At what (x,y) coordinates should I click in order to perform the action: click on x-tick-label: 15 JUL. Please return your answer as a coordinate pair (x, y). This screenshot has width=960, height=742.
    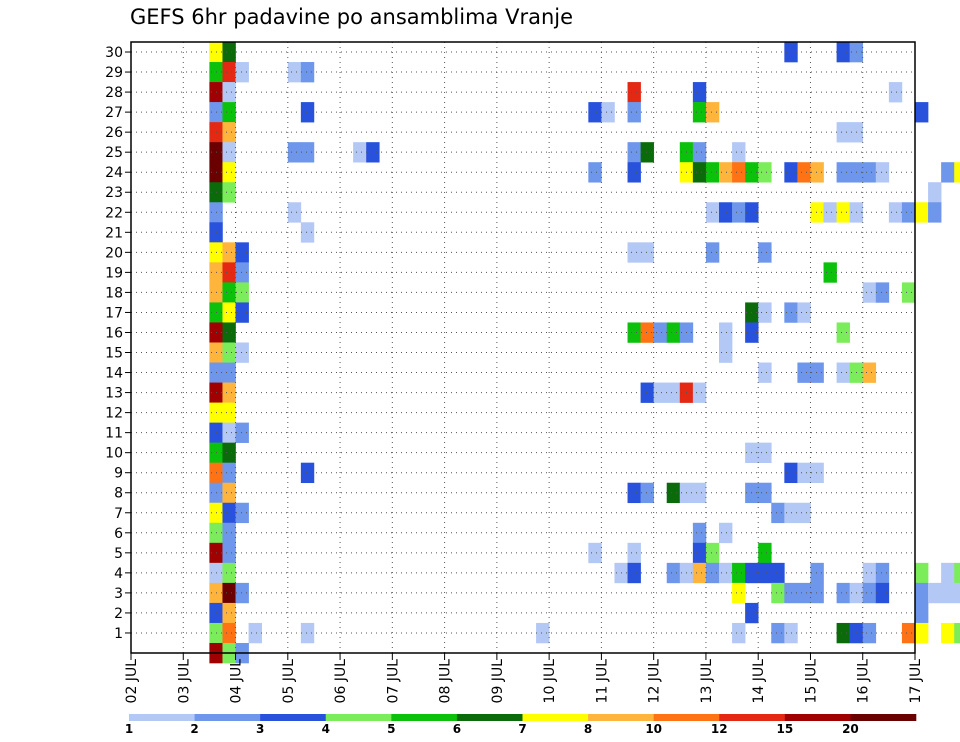
    Looking at the image, I should click on (811, 681).